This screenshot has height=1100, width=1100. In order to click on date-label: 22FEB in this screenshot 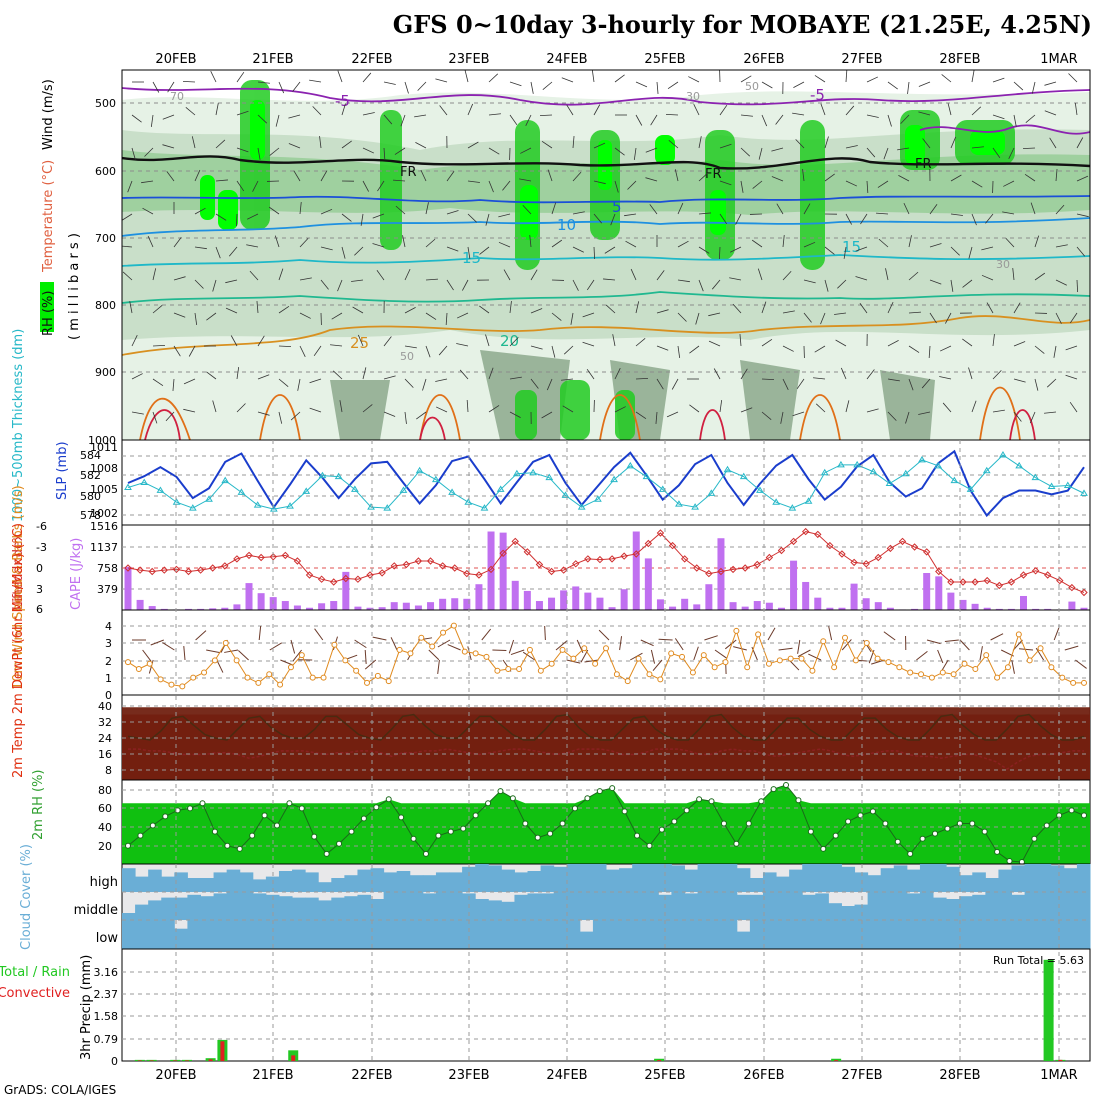, I will do `click(371, 59)`.